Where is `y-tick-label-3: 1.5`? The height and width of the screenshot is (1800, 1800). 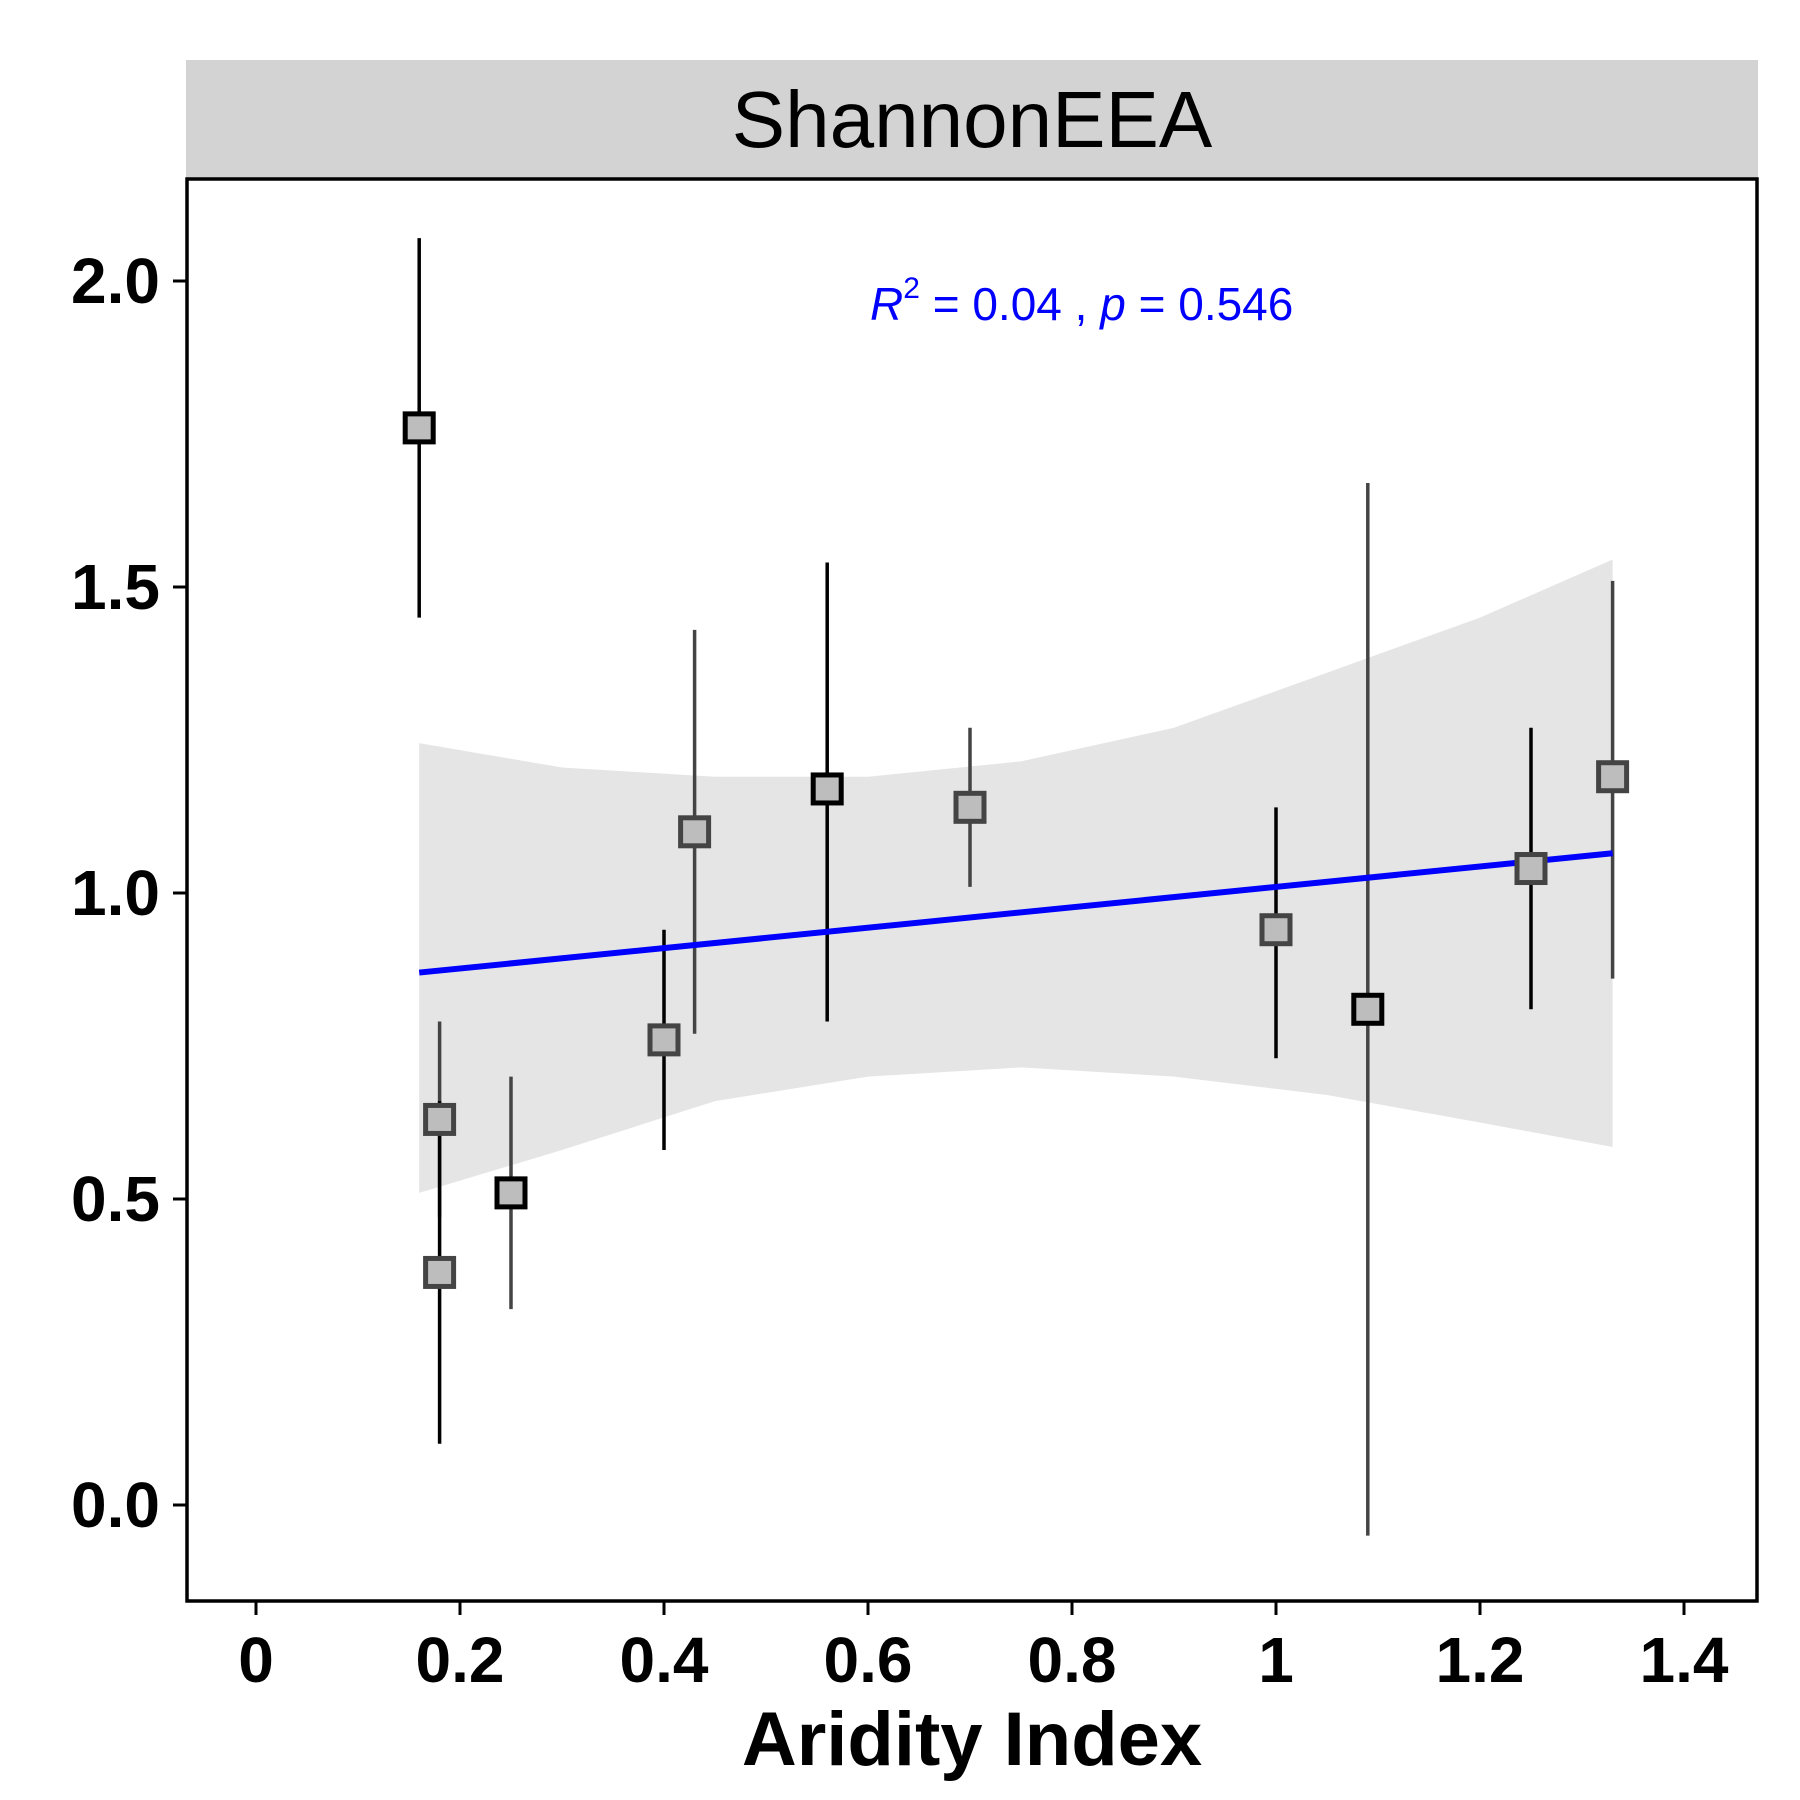 y-tick-label-3: 1.5 is located at coordinates (115, 587).